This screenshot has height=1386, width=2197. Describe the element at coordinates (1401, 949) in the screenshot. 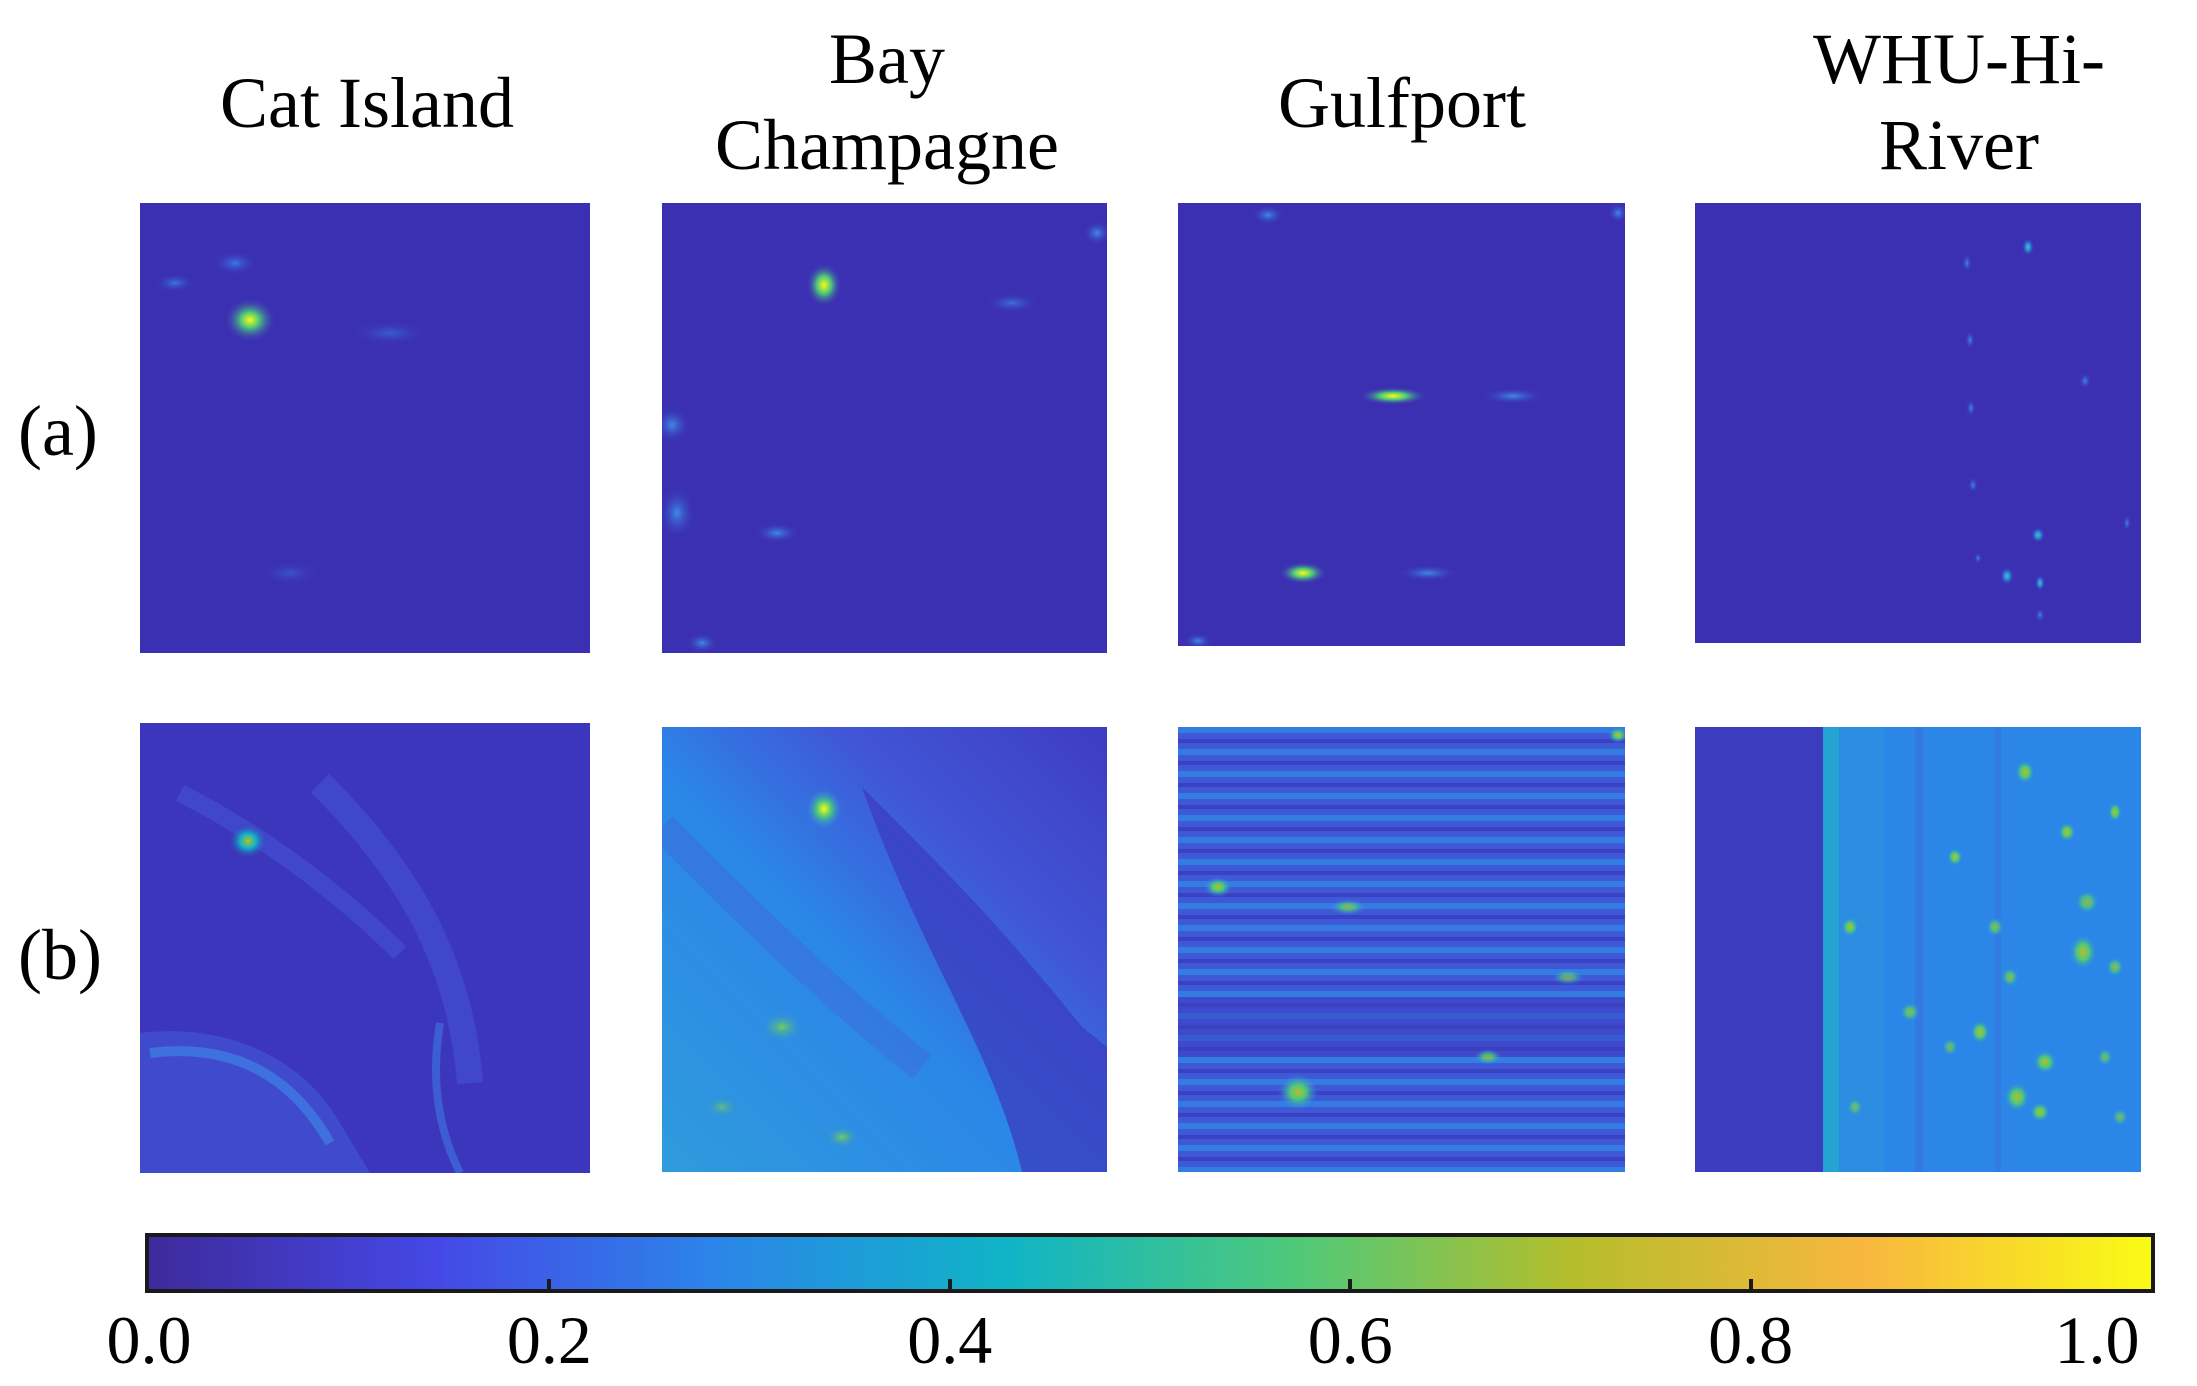

I see `panel-b-gulfport` at that location.